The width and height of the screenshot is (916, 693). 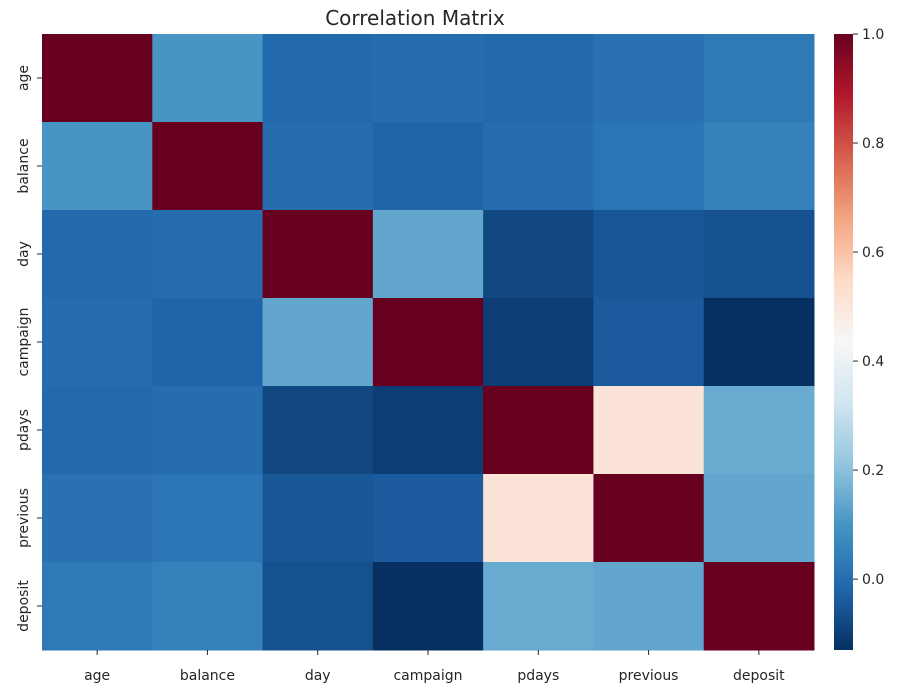 What do you see at coordinates (207, 676) in the screenshot?
I see `x-tick-label-balance: balance` at bounding box center [207, 676].